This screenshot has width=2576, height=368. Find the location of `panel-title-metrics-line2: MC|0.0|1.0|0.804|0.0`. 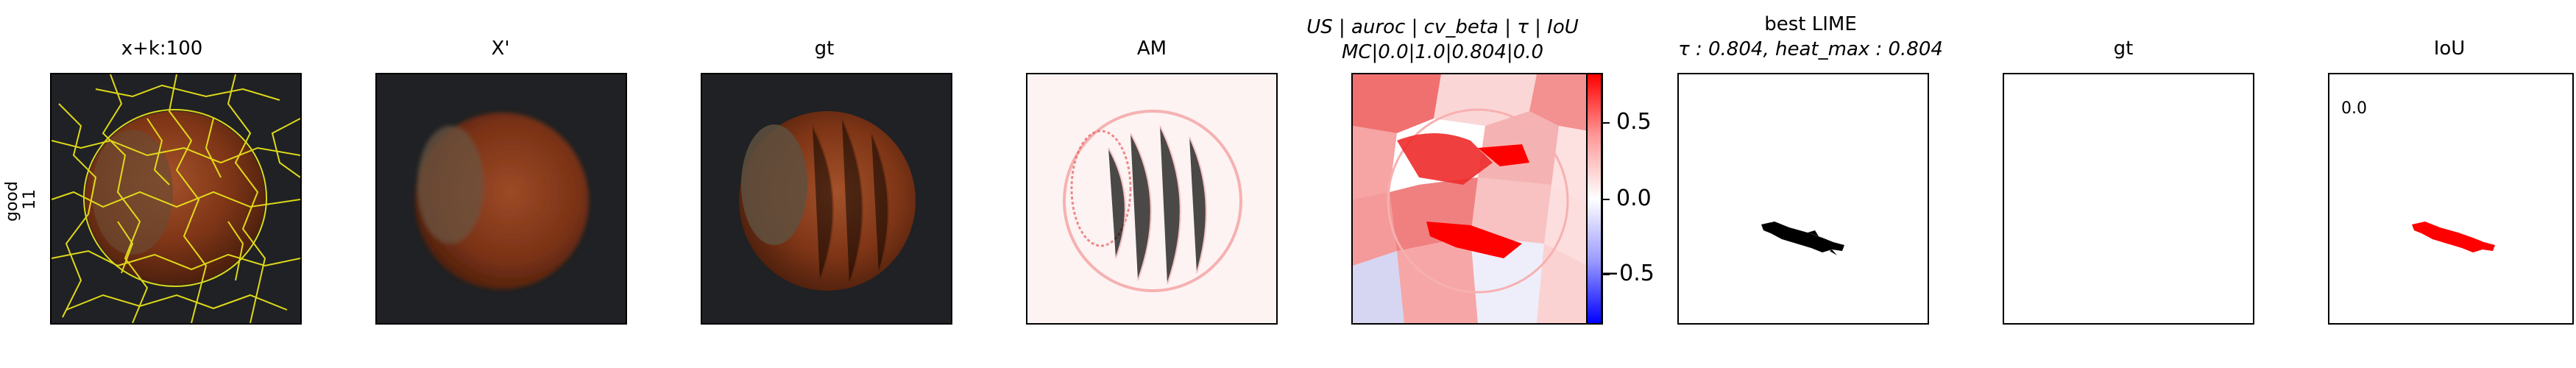

panel-title-metrics-line2: MC|0.0|1.0|0.804|0.0 is located at coordinates (1442, 52).